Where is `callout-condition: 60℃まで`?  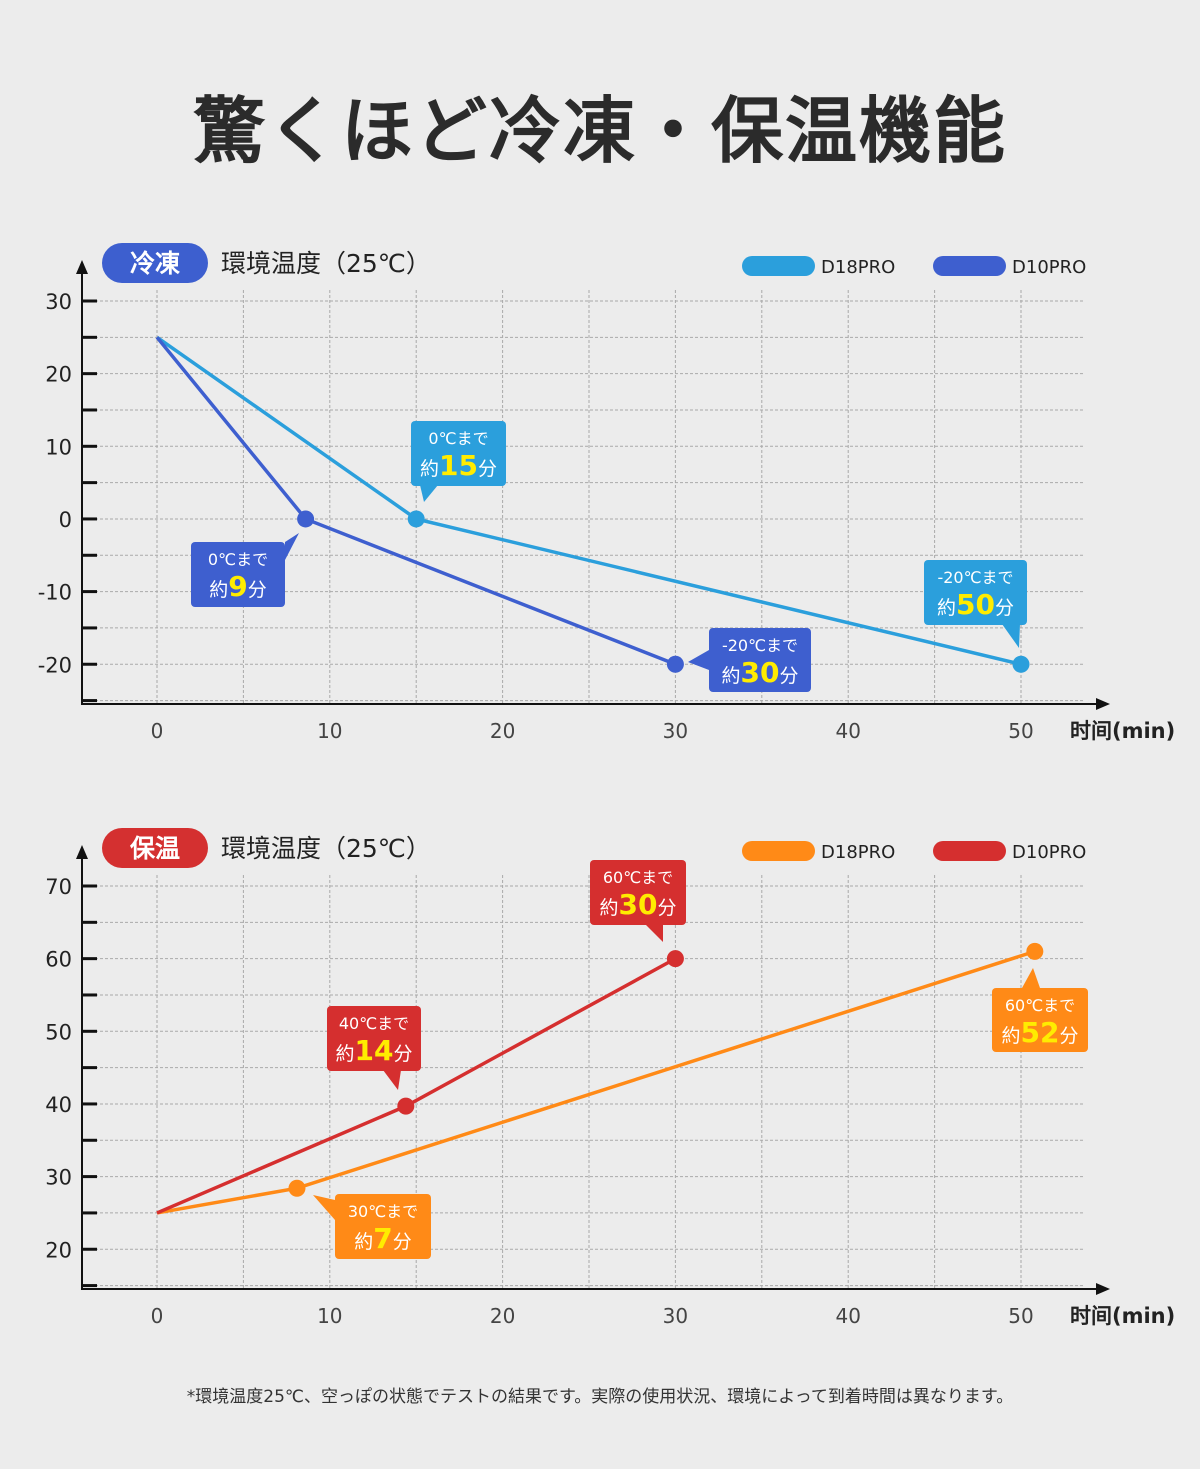 callout-condition: 60℃まで is located at coordinates (638, 877).